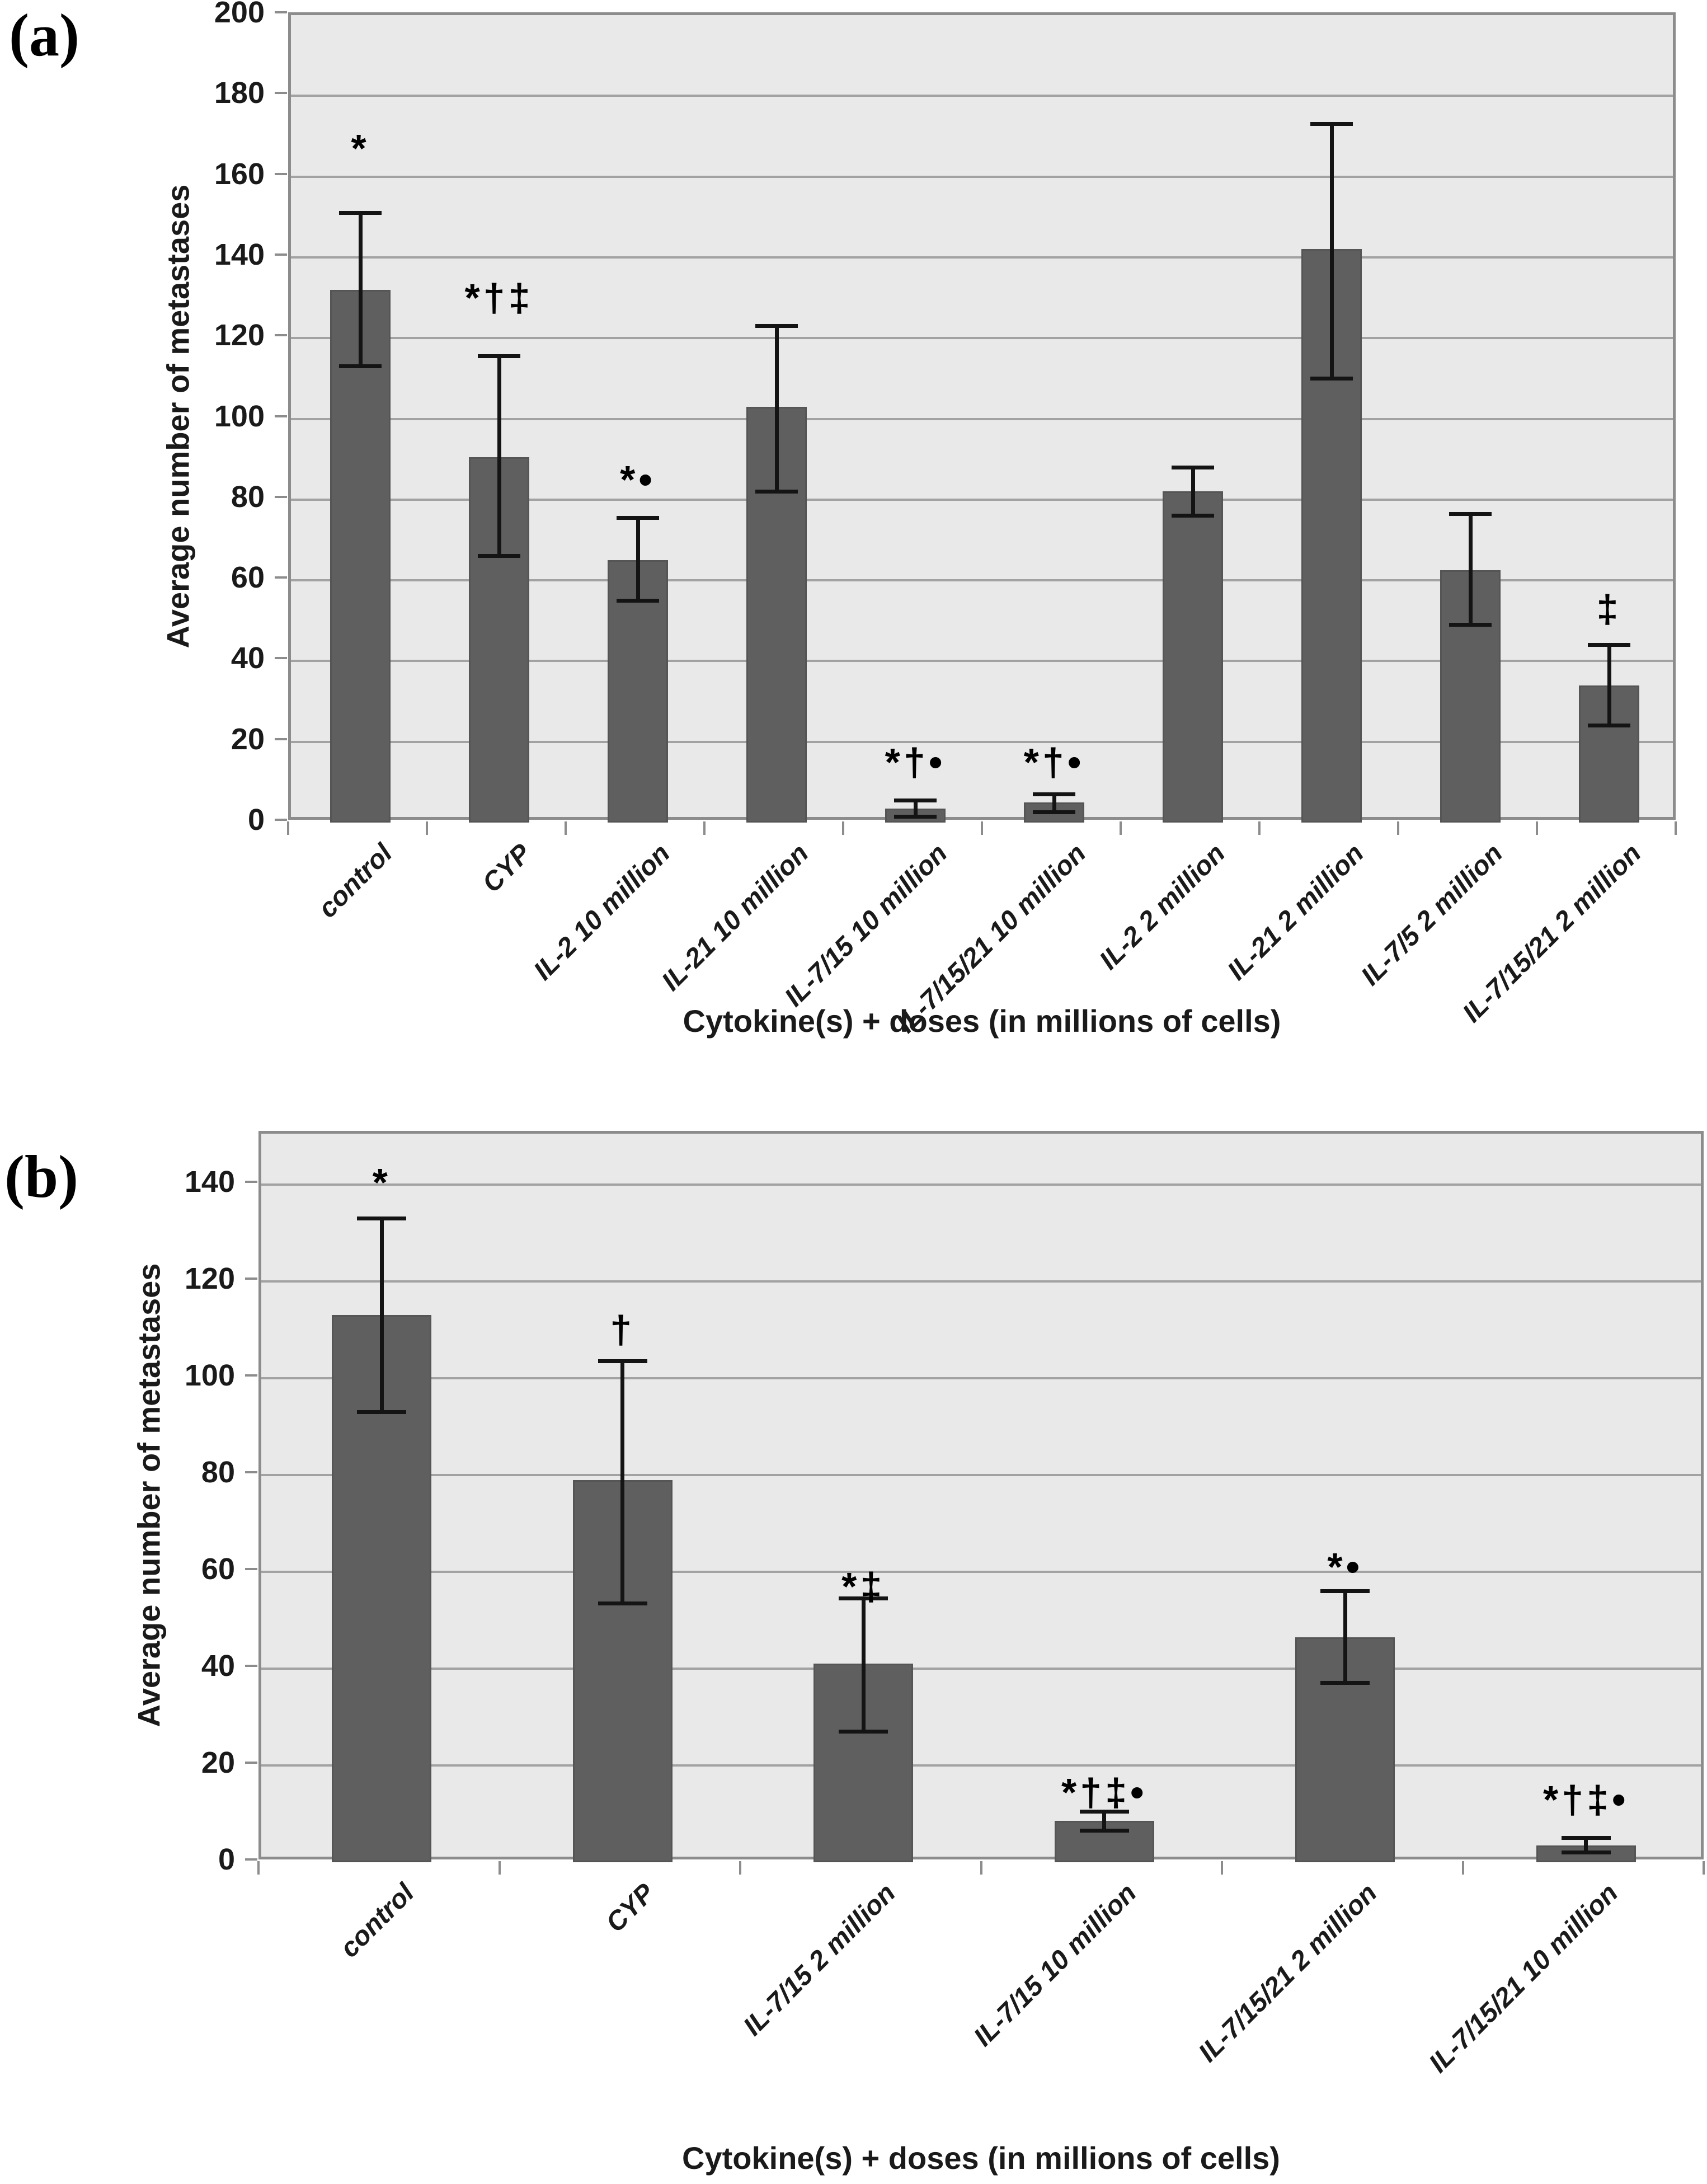  What do you see at coordinates (819, 1960) in the screenshot?
I see `category-label: IL-7/15 2 million` at bounding box center [819, 1960].